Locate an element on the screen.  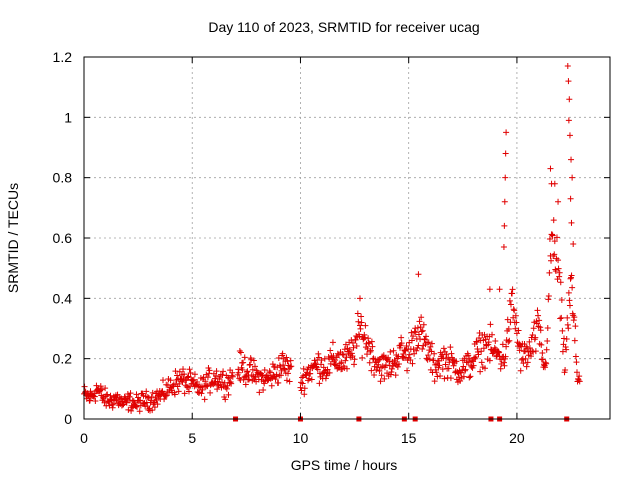
y-tick-label: 0.8 is located at coordinates (63, 178).